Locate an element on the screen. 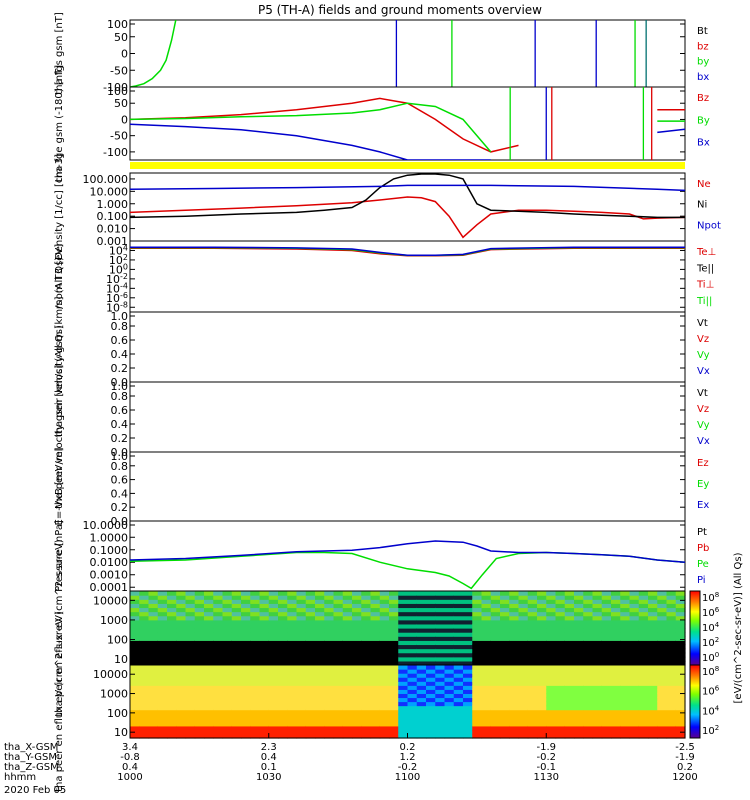 This screenshot has height=800, width=750. x-row-value: 1200 is located at coordinates (684, 777).